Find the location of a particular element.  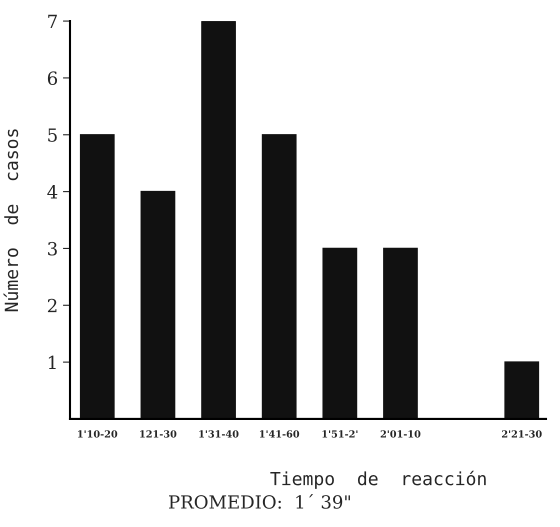

text: PROMEDIO: 1´ 39" is located at coordinates (259, 501).